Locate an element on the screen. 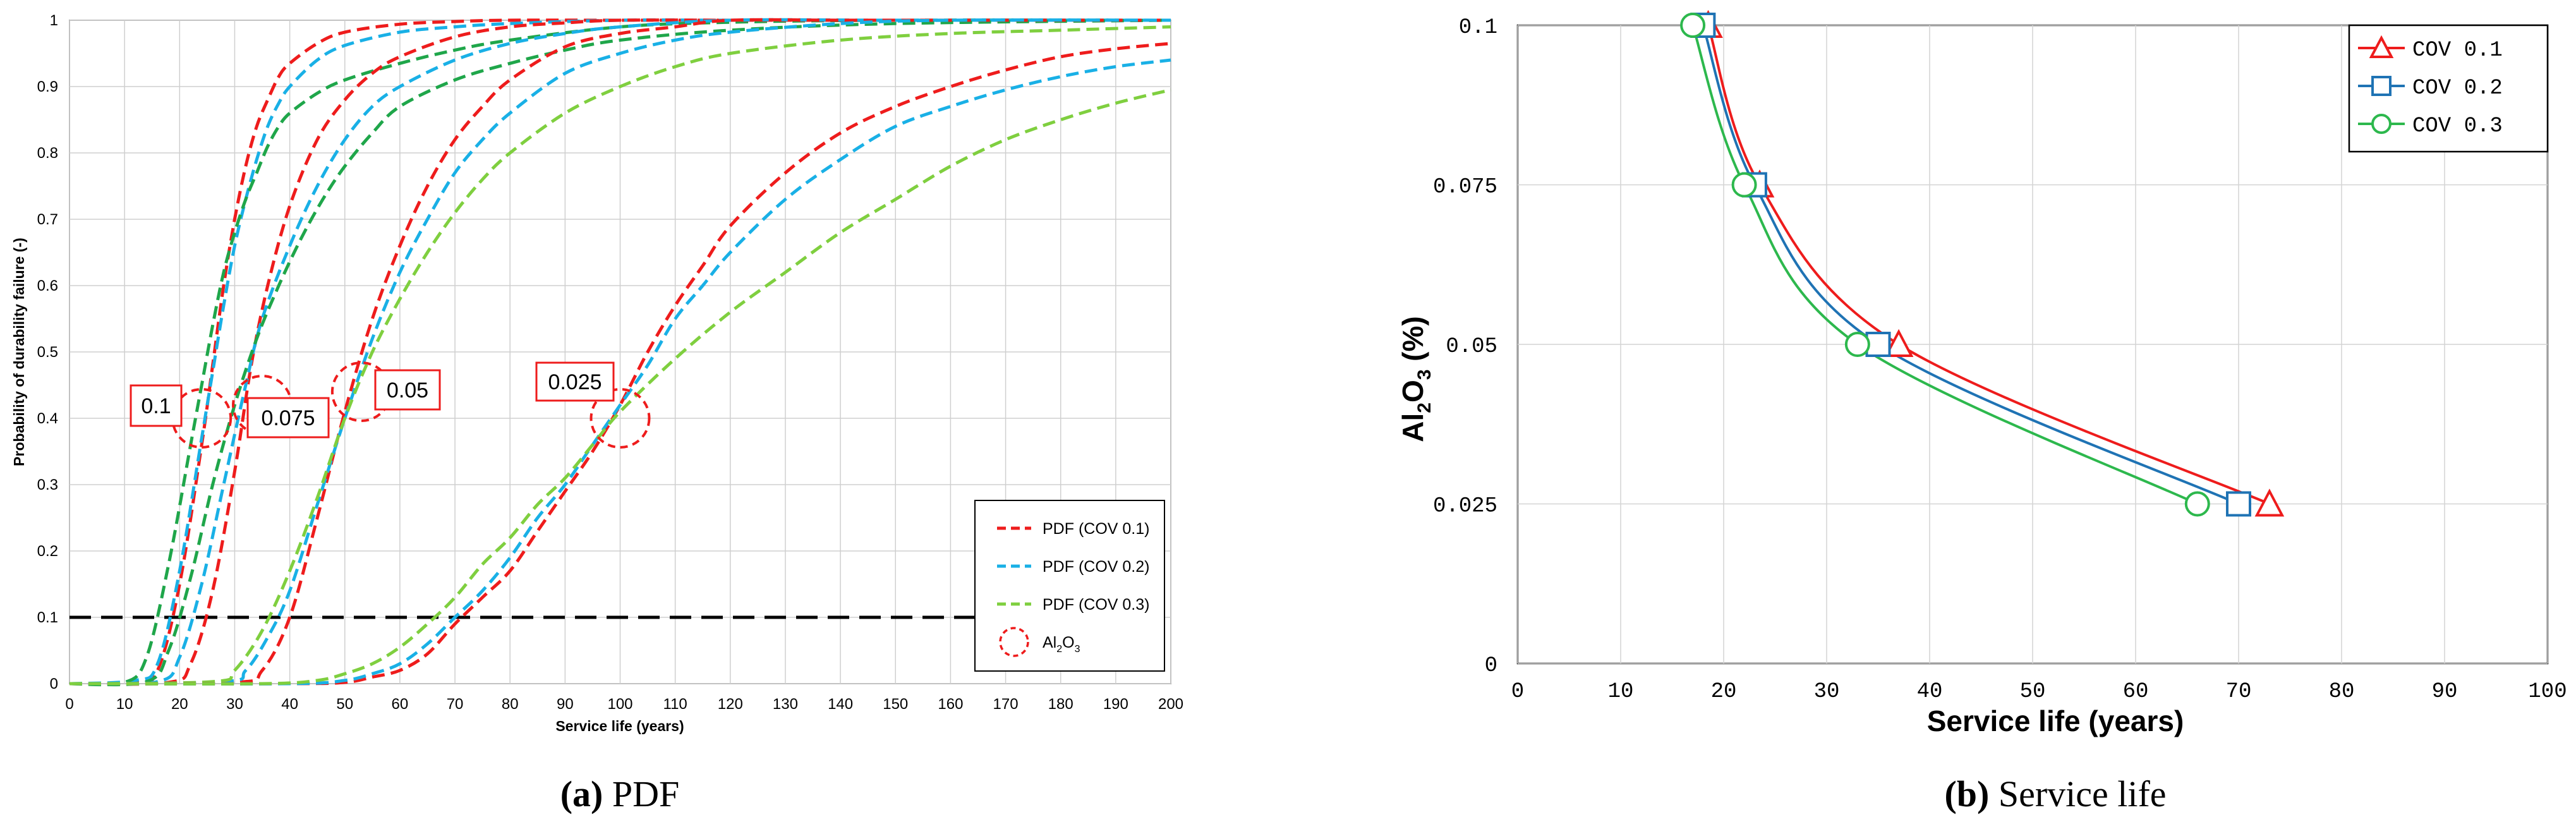  pdf-x-tick-label: 60 is located at coordinates (400, 704).